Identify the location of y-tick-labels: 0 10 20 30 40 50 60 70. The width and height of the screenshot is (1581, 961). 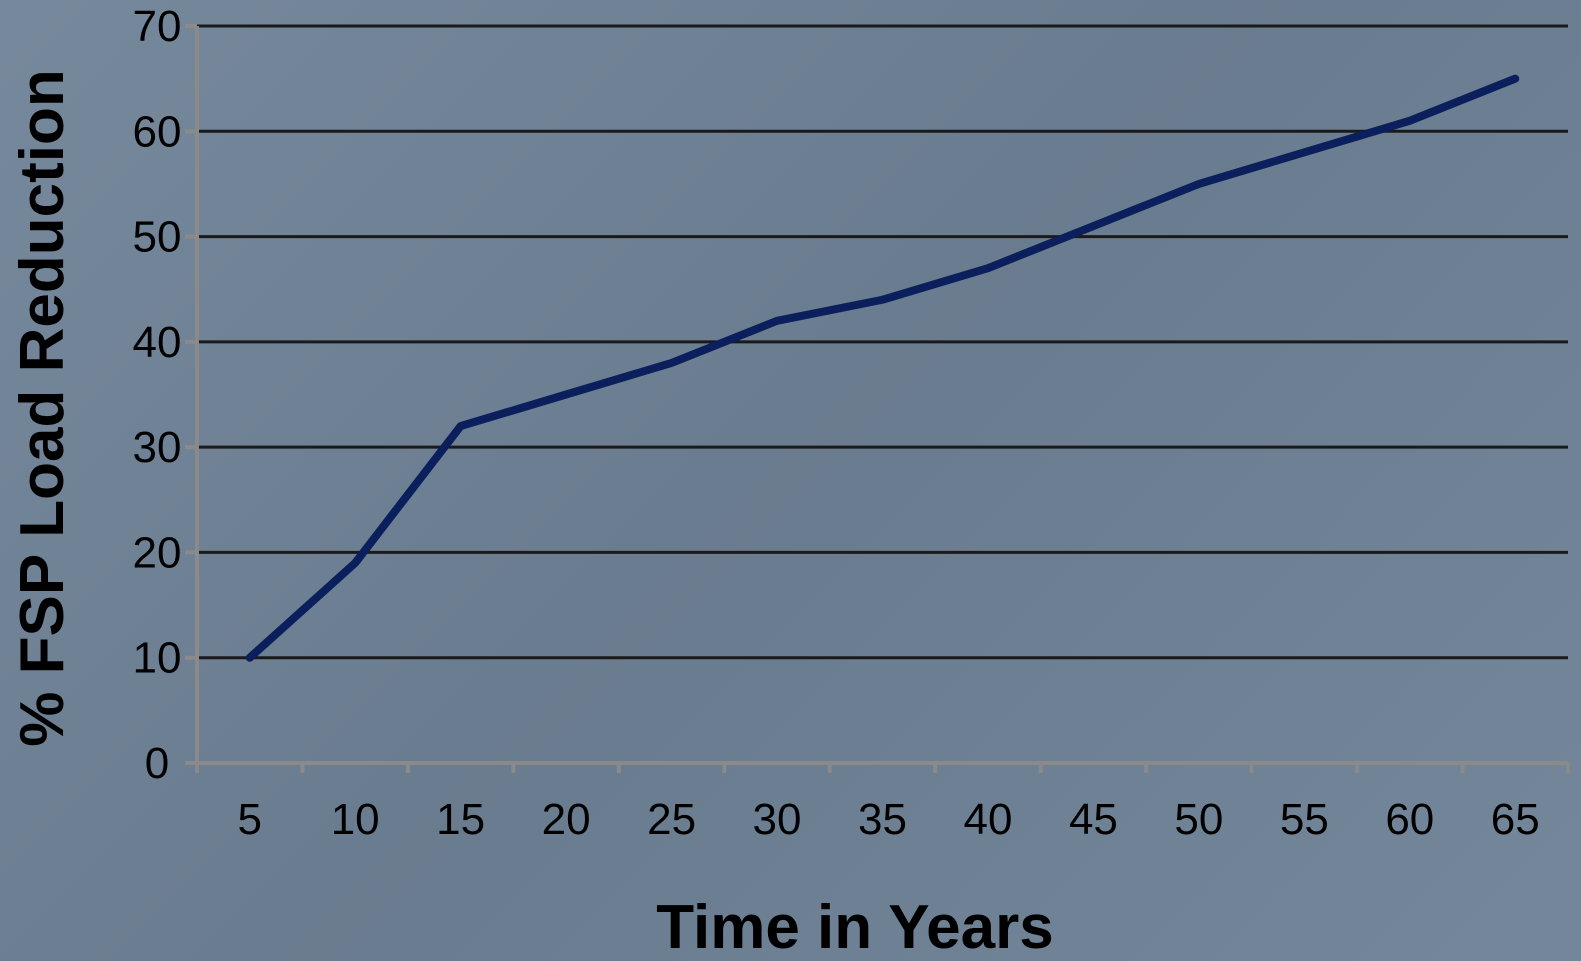
(157, 395).